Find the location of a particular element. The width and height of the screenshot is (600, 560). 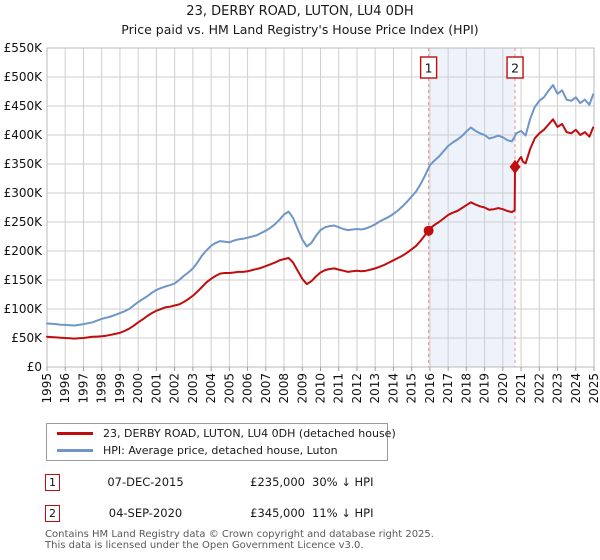

x-axis-tick-label: 2002 is located at coordinates (175, 388).